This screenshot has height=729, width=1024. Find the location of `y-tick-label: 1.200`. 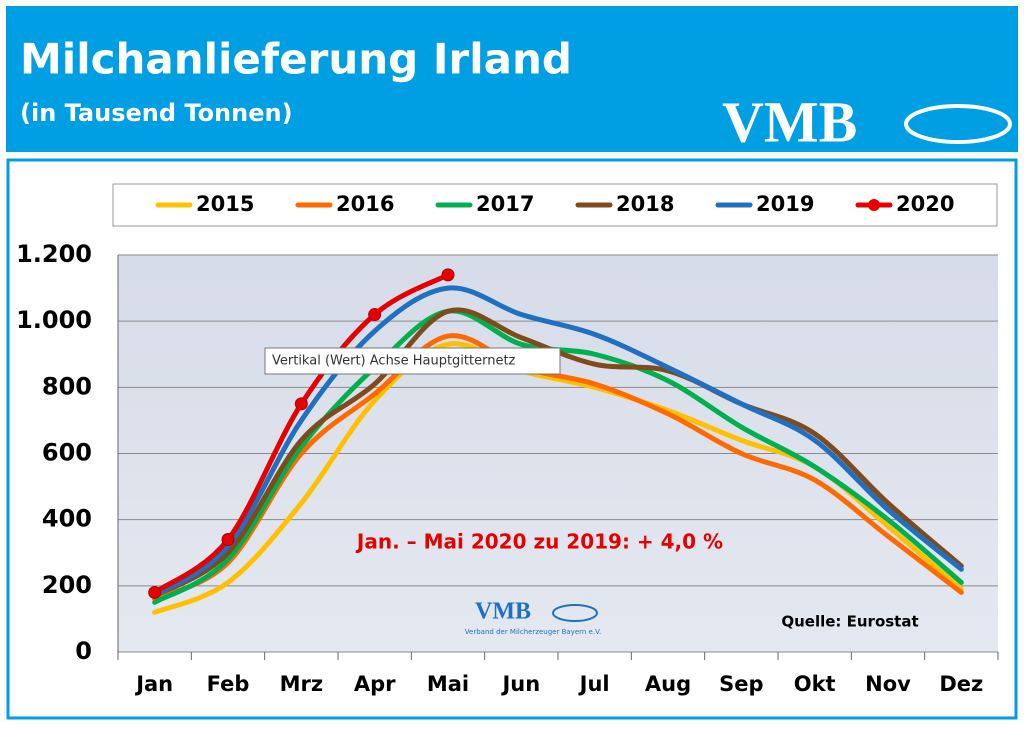

y-tick-label: 1.200 is located at coordinates (54, 254).